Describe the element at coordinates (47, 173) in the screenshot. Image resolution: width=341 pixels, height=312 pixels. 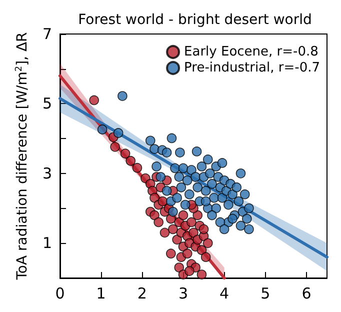
I see `y-tick-label: 3` at that location.